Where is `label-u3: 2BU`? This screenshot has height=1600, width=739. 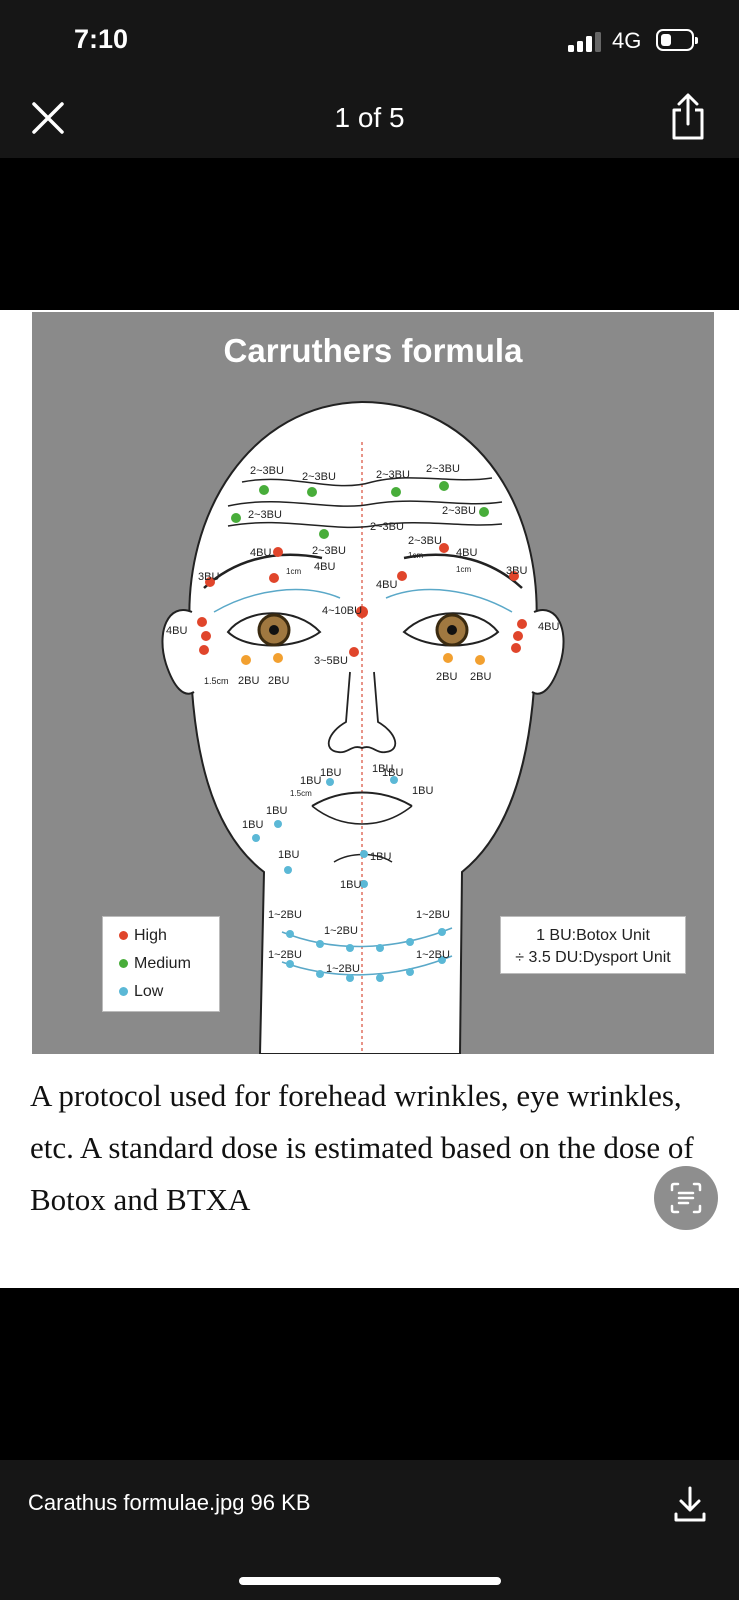 label-u3: 2BU is located at coordinates (278, 681).